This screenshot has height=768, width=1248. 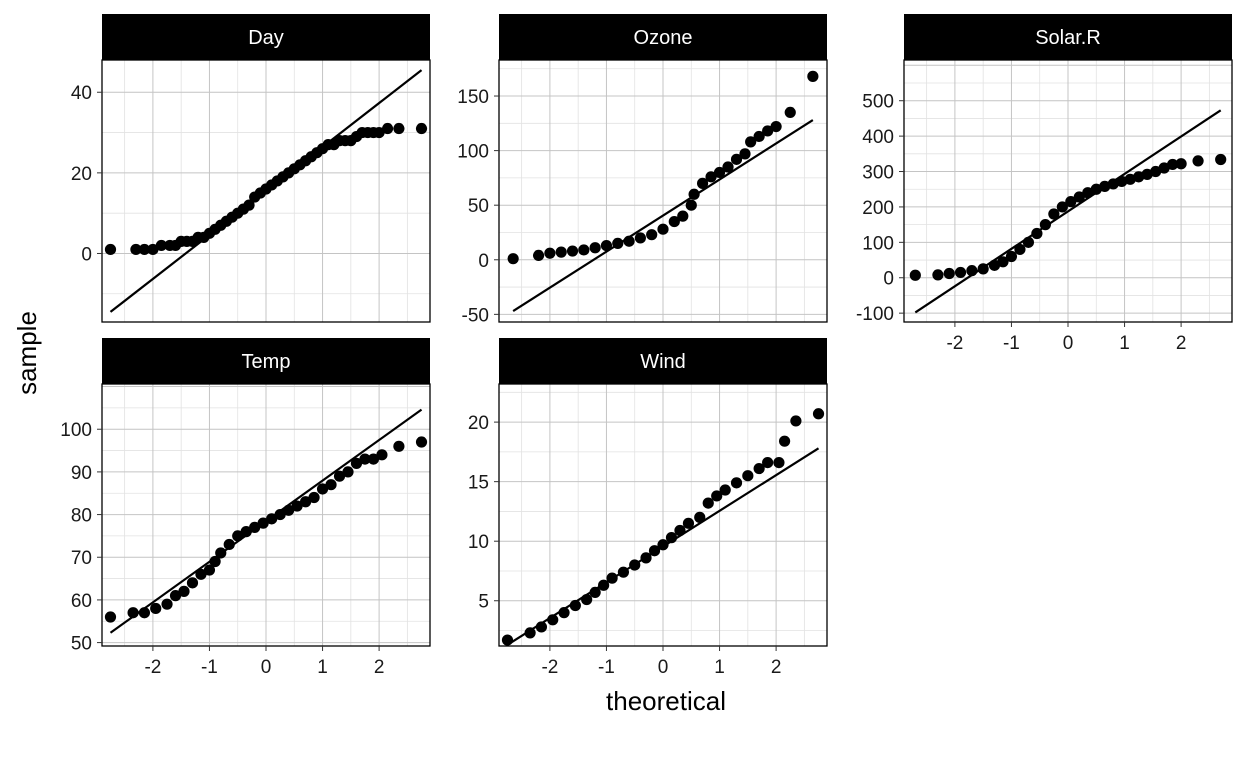 I want to click on y-tick-label: 10, so click(x=478, y=542).